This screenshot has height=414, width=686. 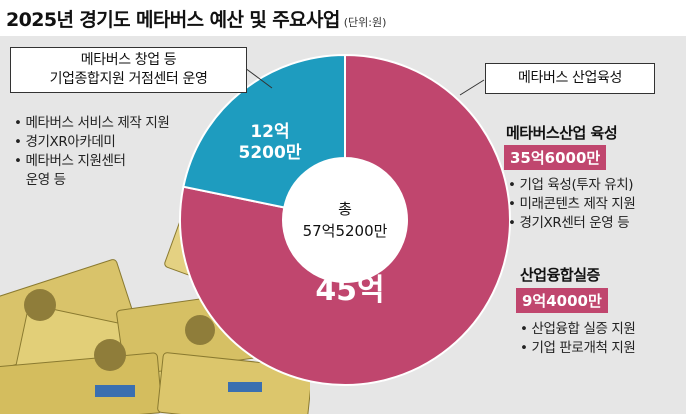 What do you see at coordinates (128, 70) in the screenshot?
I see `left-callout-box: 메타버스 창업 등 기업종합지원 거점센터 운영` at bounding box center [128, 70].